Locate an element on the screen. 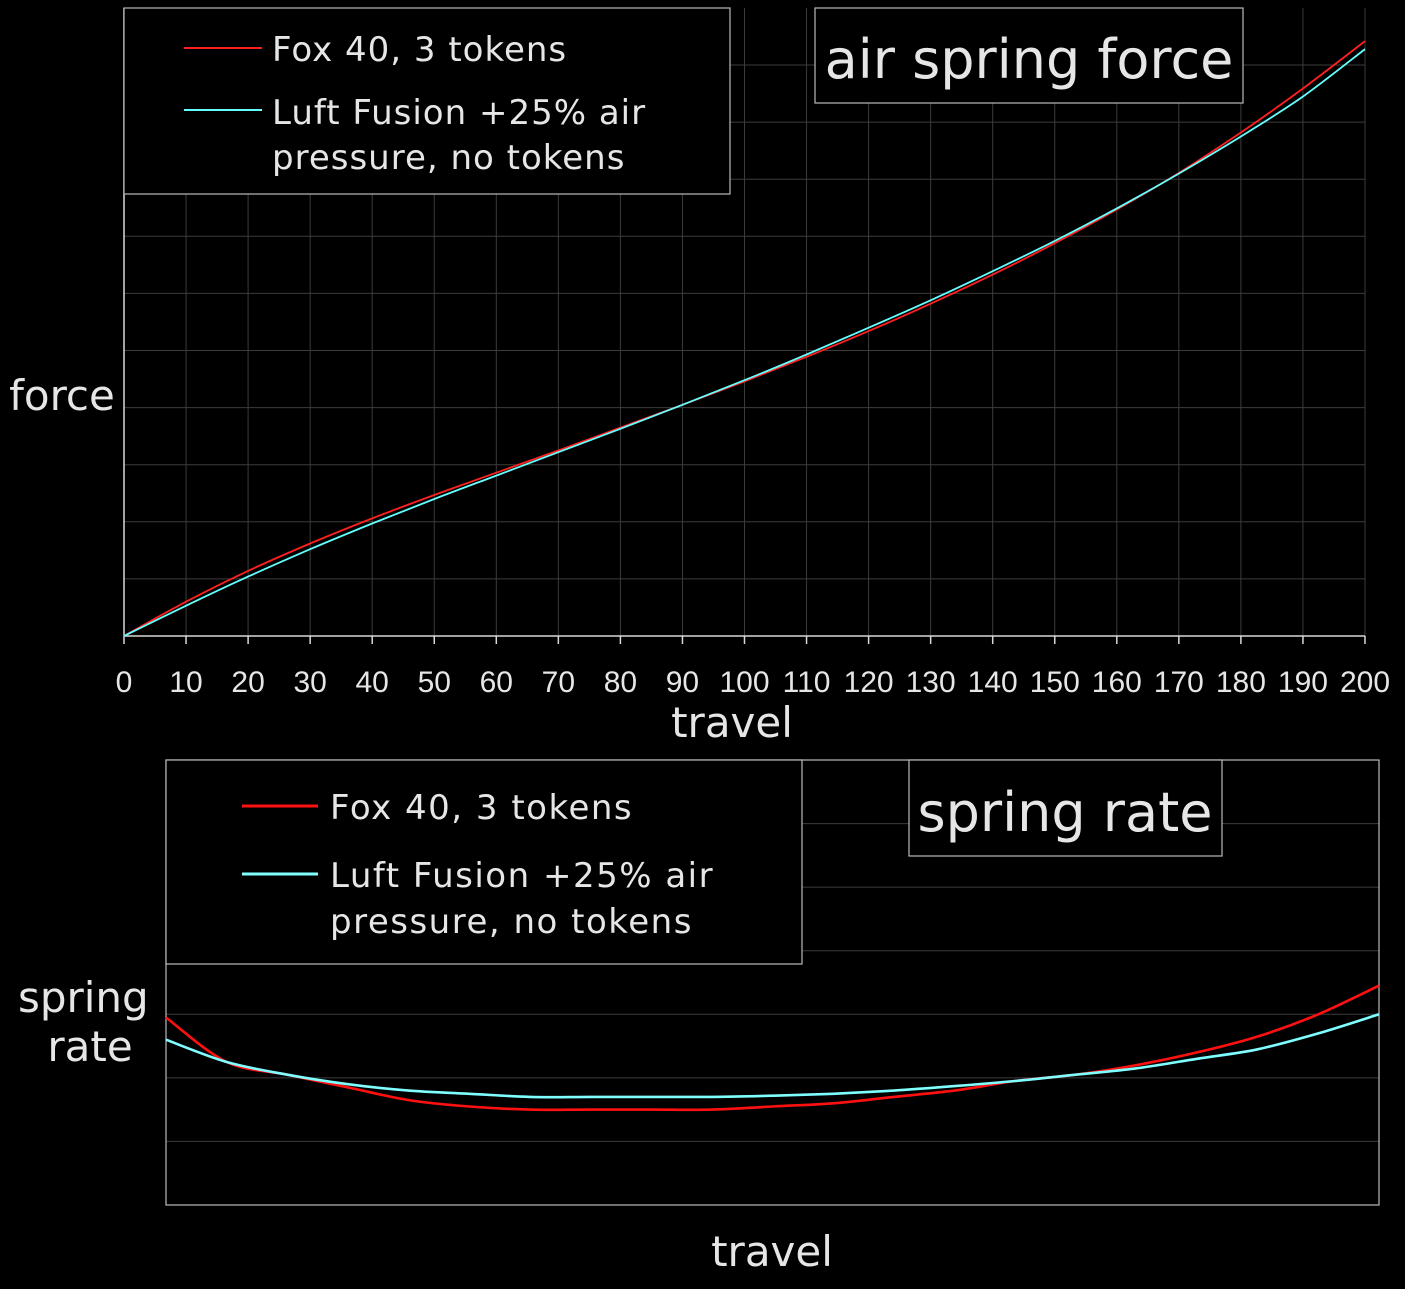 The width and height of the screenshot is (1405, 1289). force-x-tick-label: 100 is located at coordinates (744, 682).